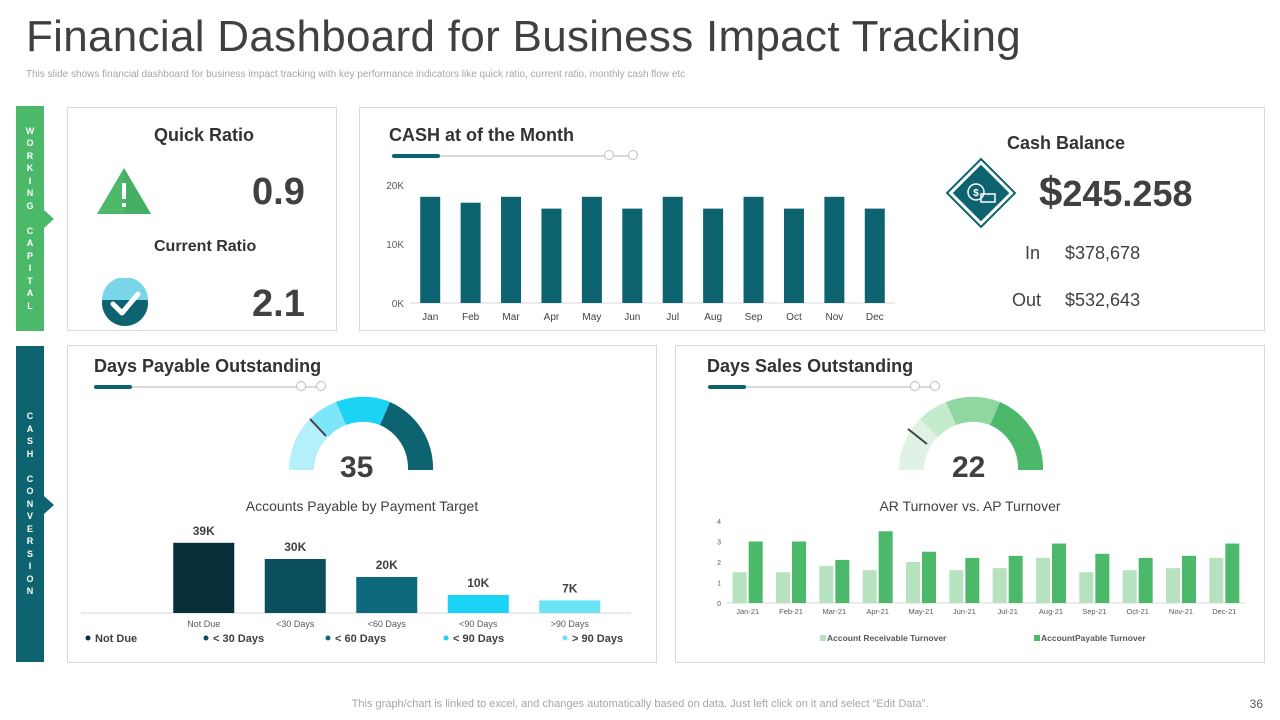 The width and height of the screenshot is (1280, 720). I want to click on dso-gauge-value: 22, so click(969, 467).